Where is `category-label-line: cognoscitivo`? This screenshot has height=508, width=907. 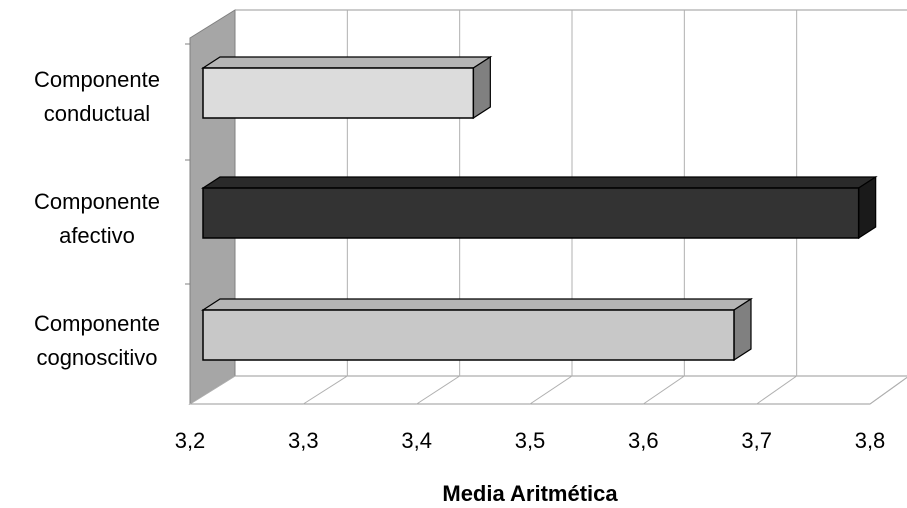 category-label-line: cognoscitivo is located at coordinates (96, 357).